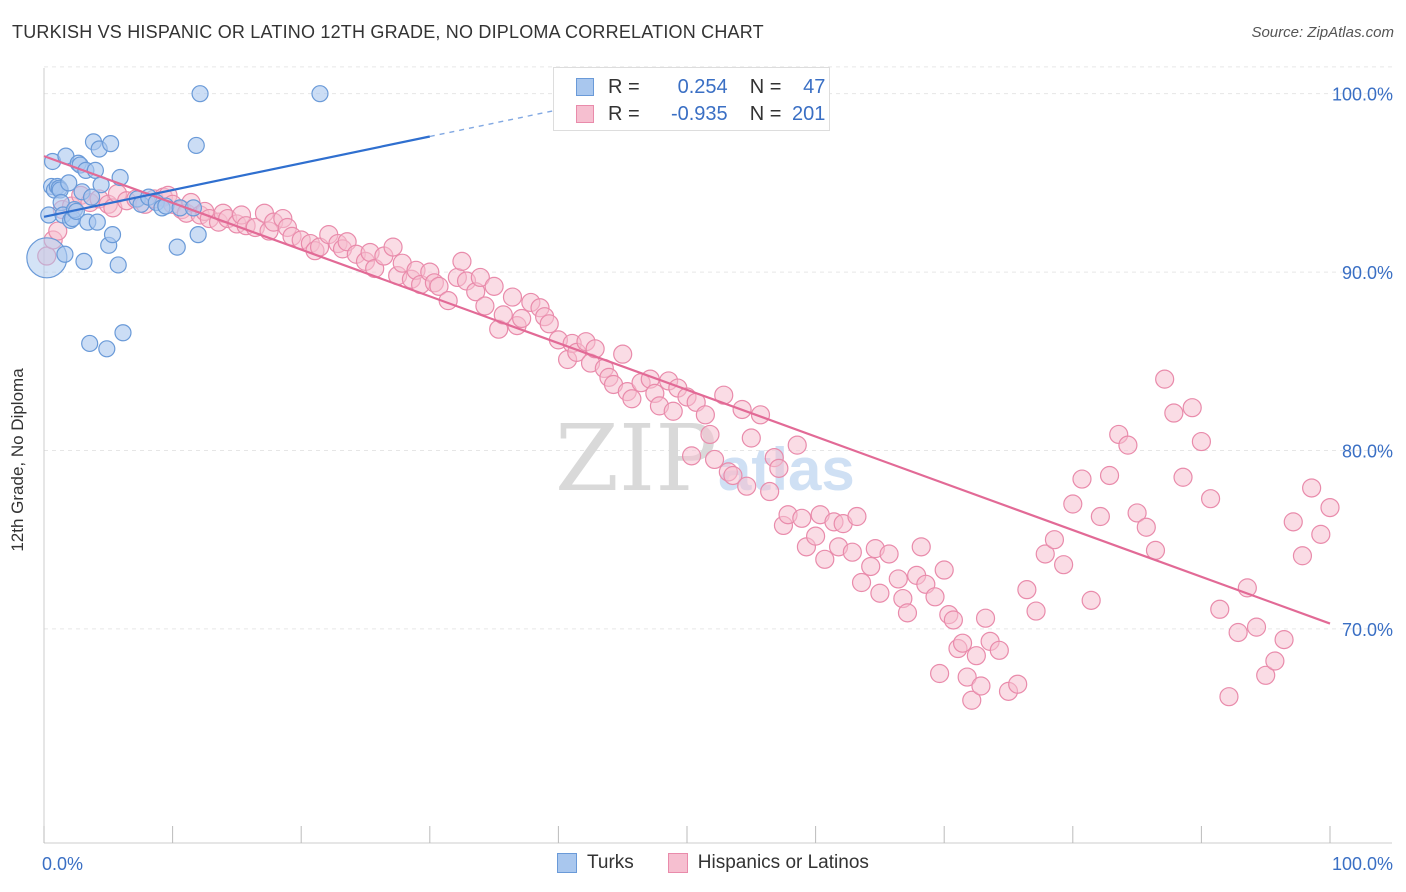  What do you see at coordinates (1322, 32) in the screenshot?
I see `source-label: Source: ZipAtlas.com` at bounding box center [1322, 32].